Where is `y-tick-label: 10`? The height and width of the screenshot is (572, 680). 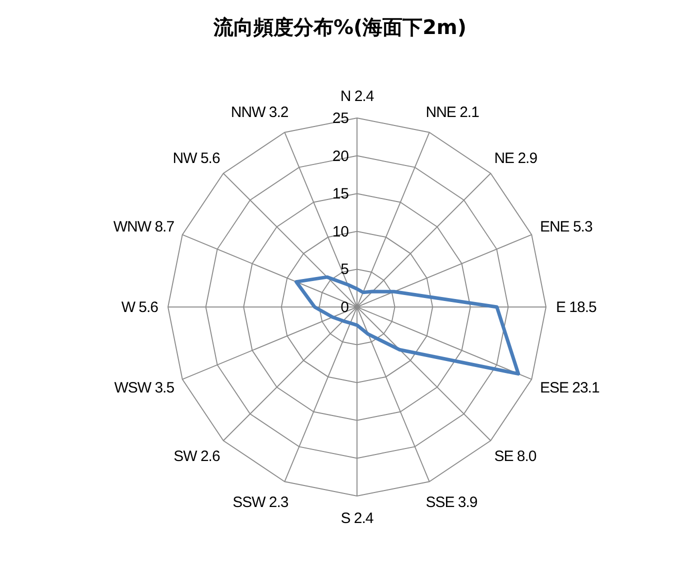
y-tick-label: 10 is located at coordinates (340, 231).